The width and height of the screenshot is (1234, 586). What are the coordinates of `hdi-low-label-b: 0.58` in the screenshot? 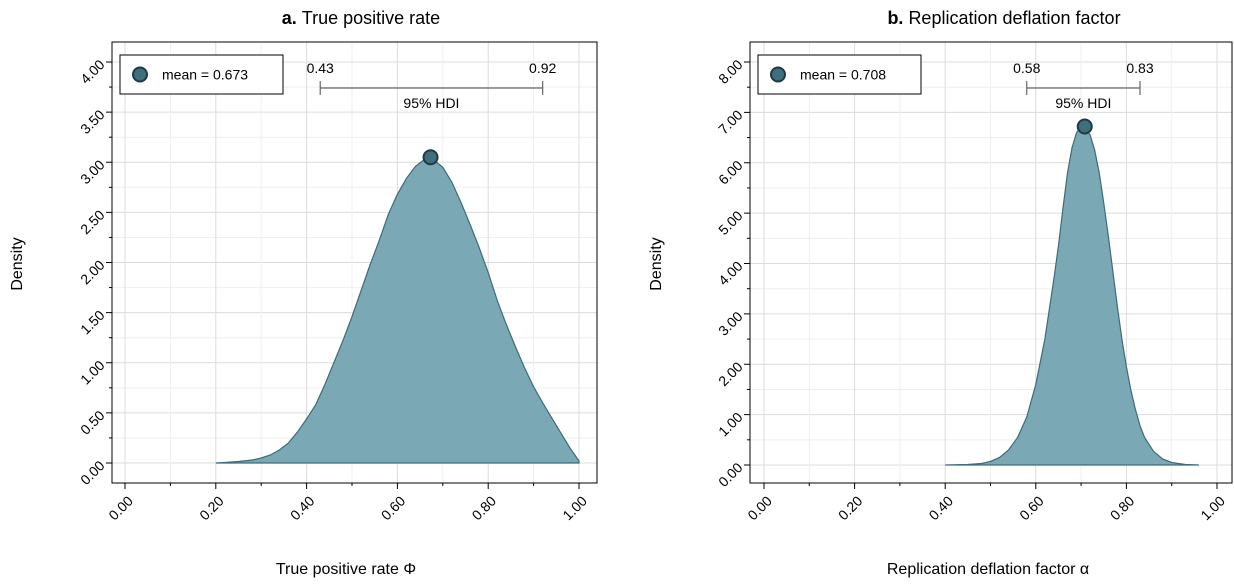 It's located at (1026, 68).